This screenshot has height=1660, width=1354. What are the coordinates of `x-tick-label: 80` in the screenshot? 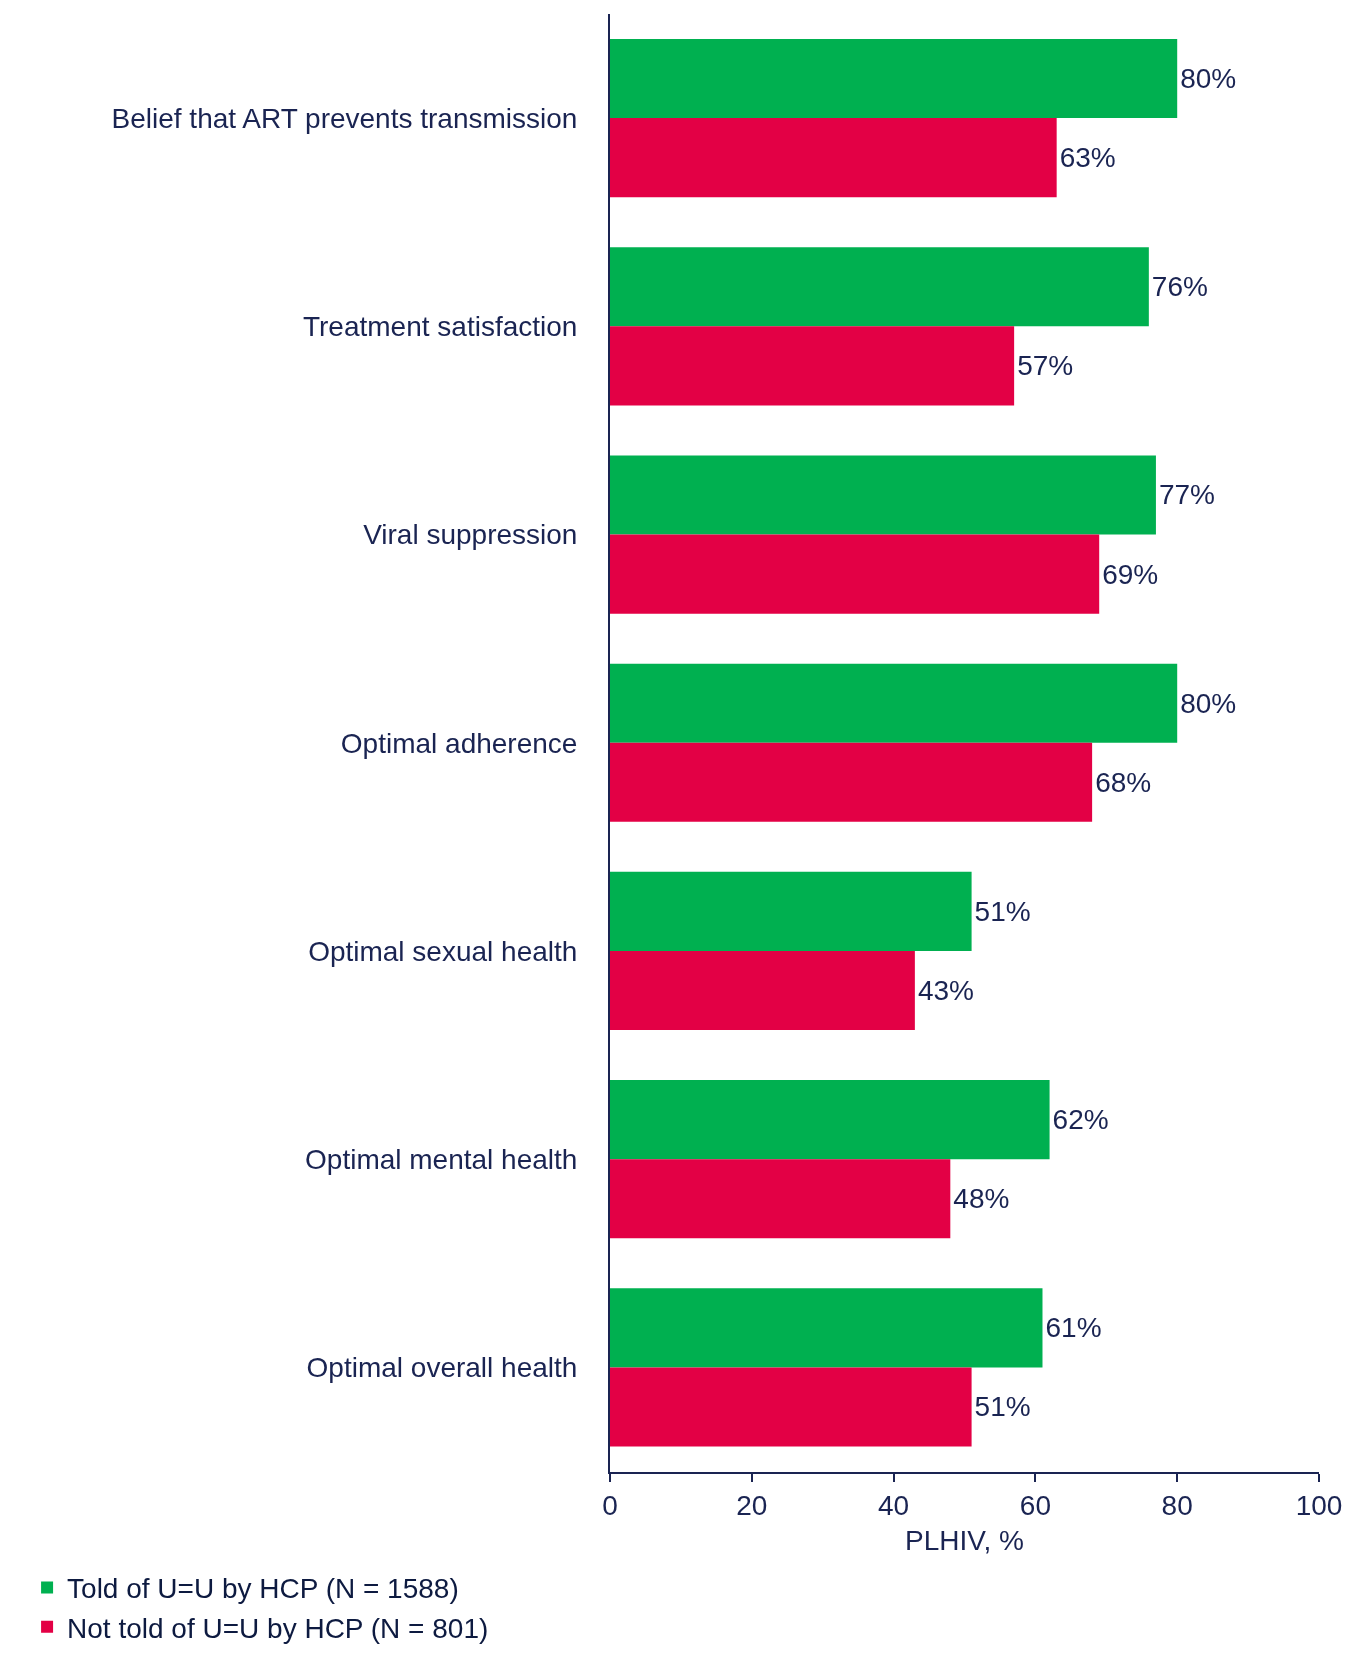 It's located at (1177, 1506).